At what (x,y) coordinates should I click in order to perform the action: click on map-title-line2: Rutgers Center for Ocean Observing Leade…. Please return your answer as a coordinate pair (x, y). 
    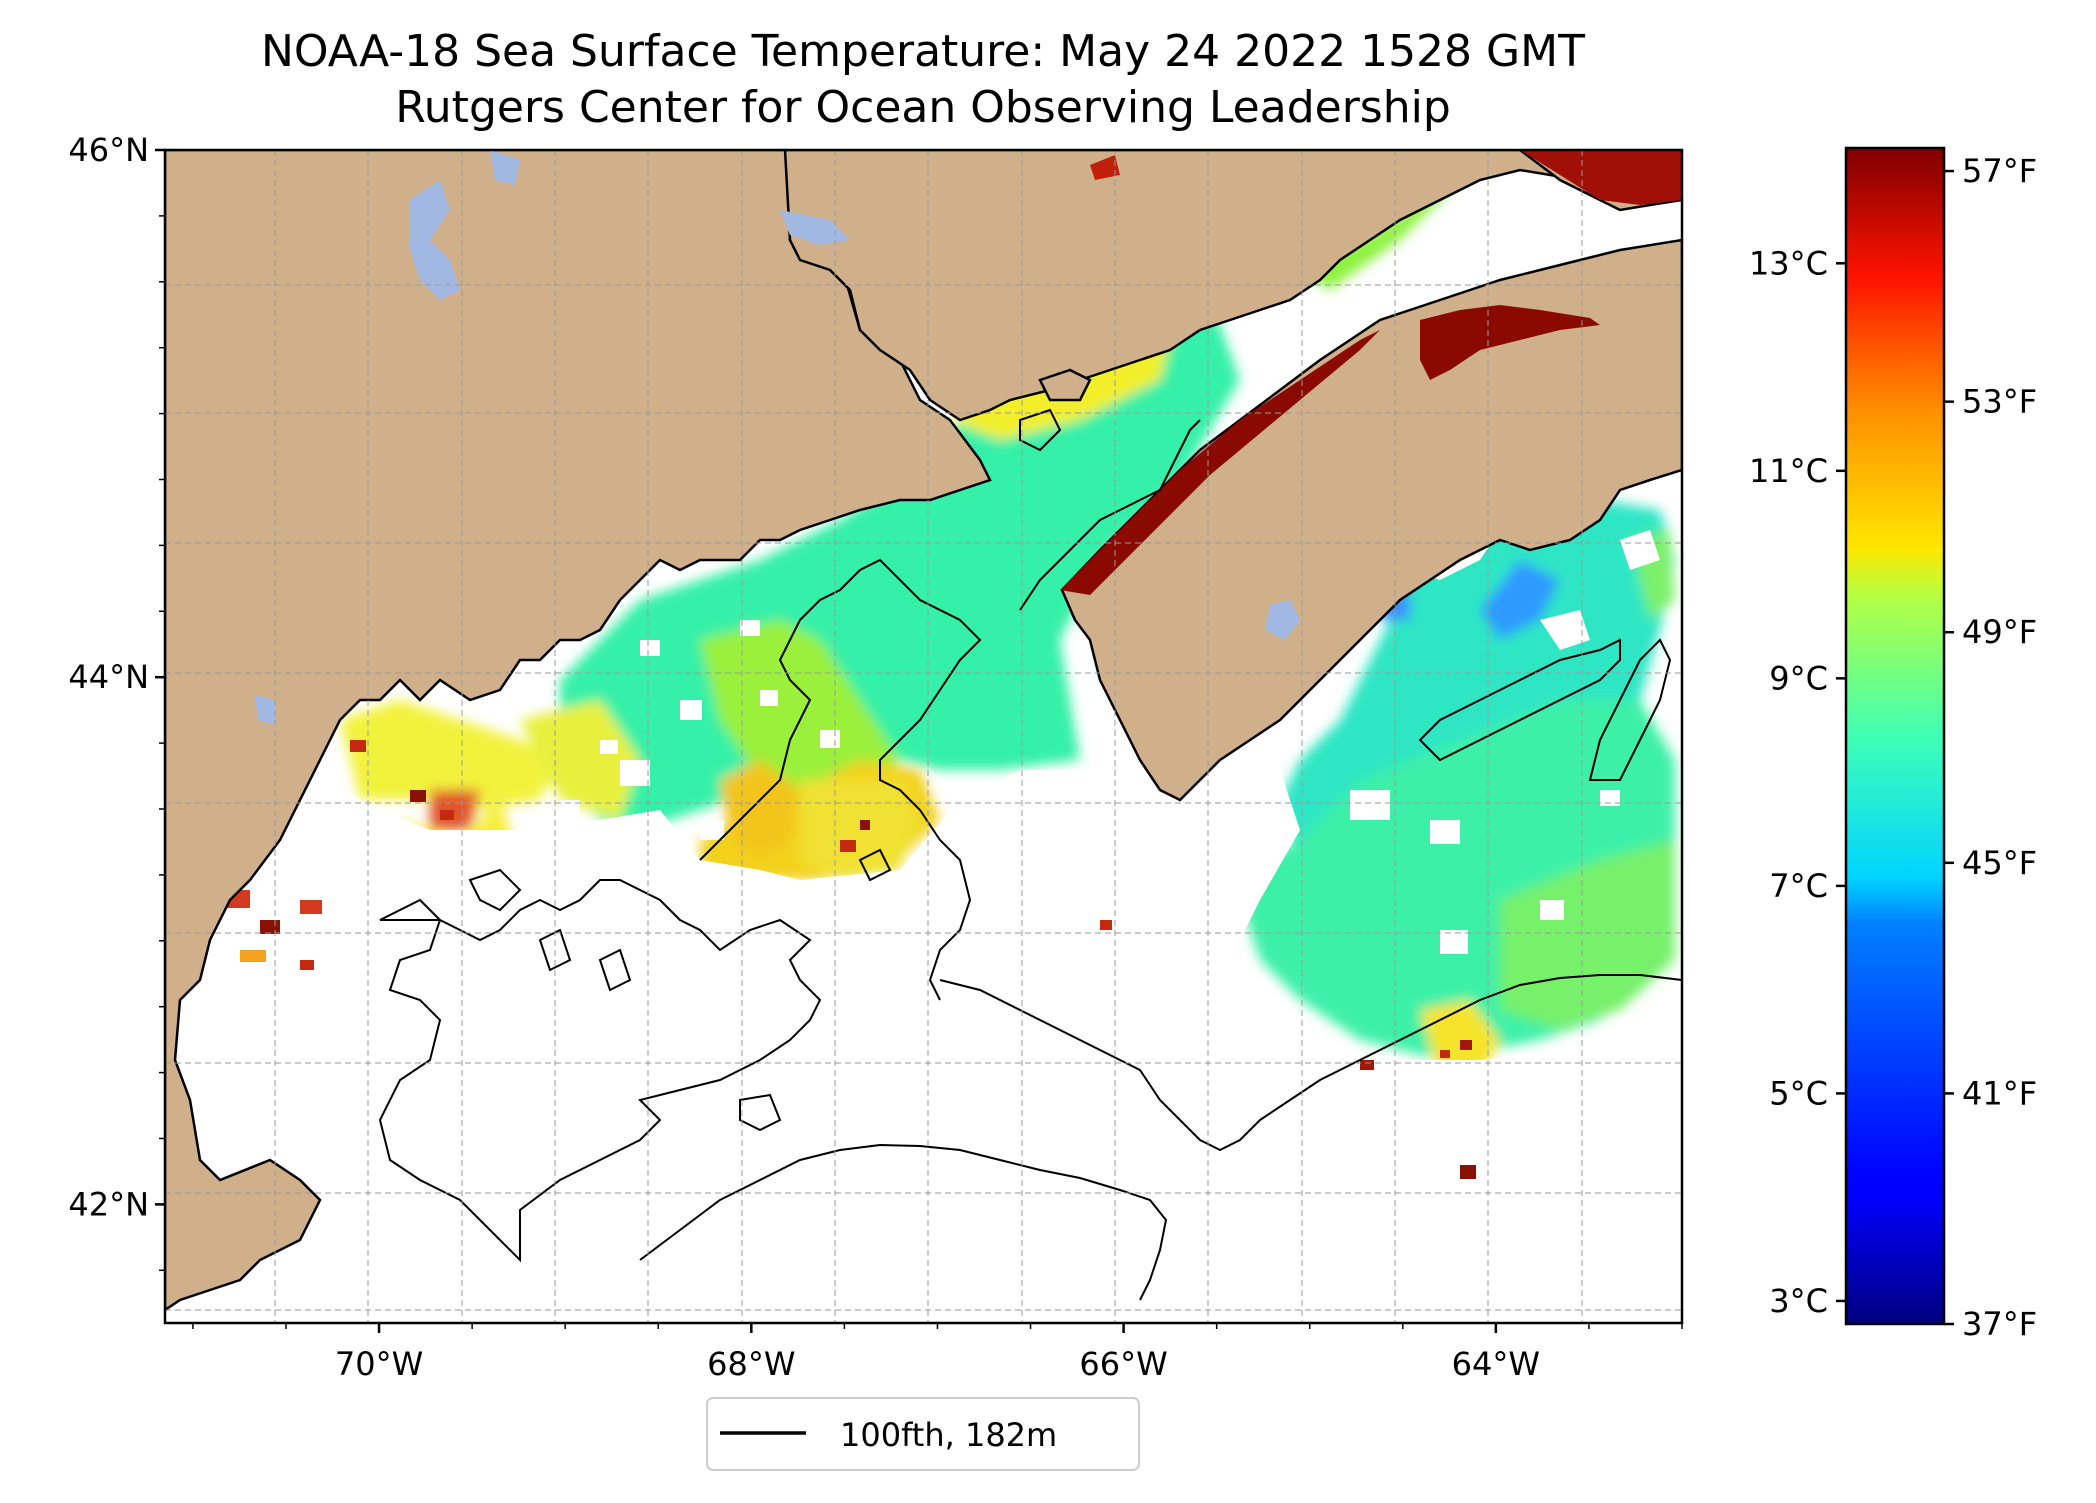
    Looking at the image, I should click on (923, 107).